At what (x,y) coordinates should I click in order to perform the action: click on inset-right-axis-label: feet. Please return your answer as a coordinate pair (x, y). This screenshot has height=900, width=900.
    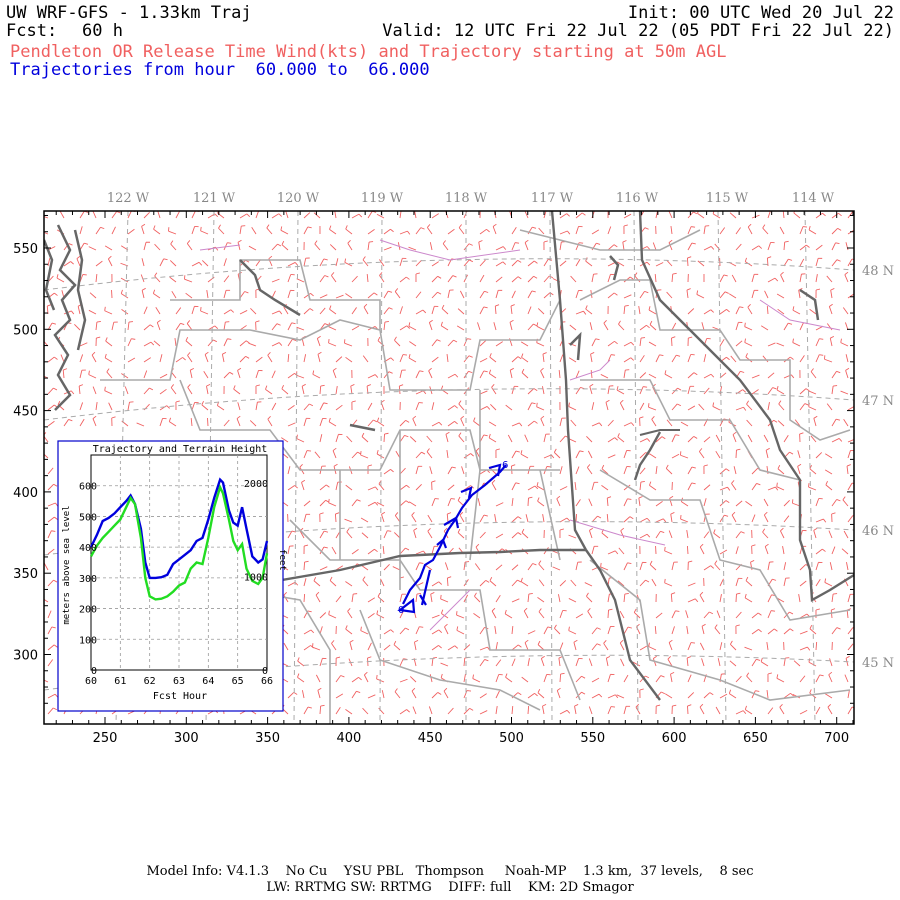
    Looking at the image, I should click on (282, 560).